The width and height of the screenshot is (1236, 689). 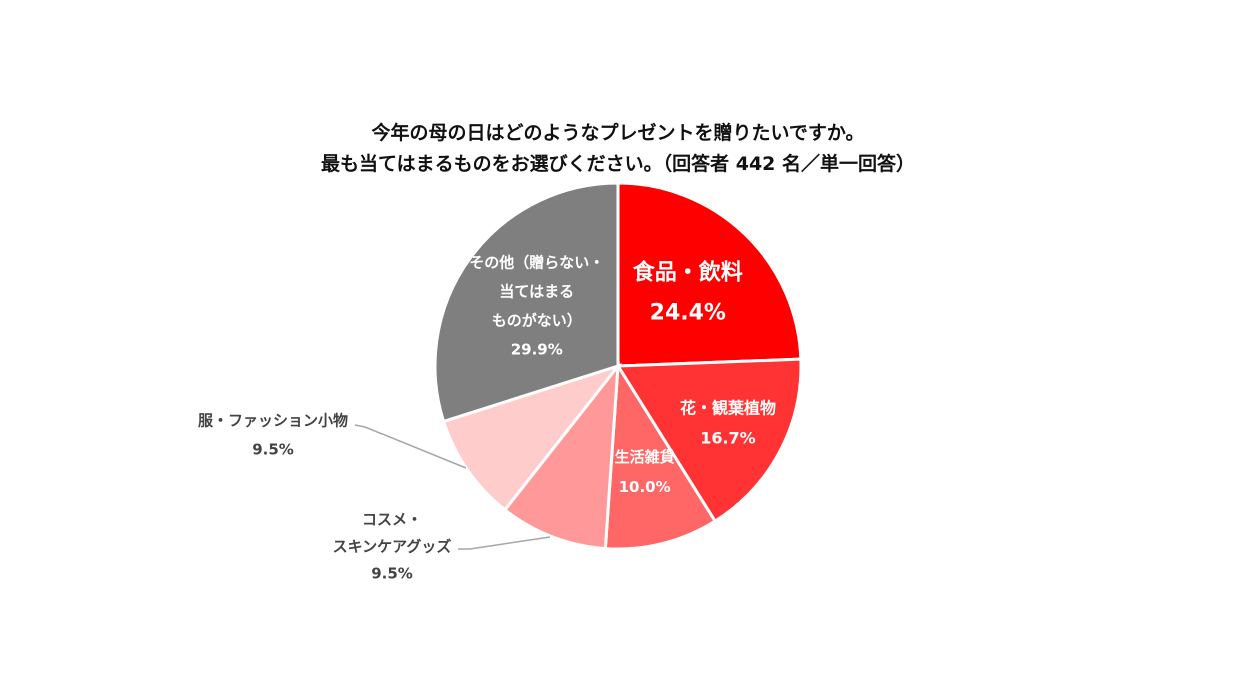 What do you see at coordinates (536, 263) in the screenshot?
I see `slice-name-label-5: その他（贈らない・` at bounding box center [536, 263].